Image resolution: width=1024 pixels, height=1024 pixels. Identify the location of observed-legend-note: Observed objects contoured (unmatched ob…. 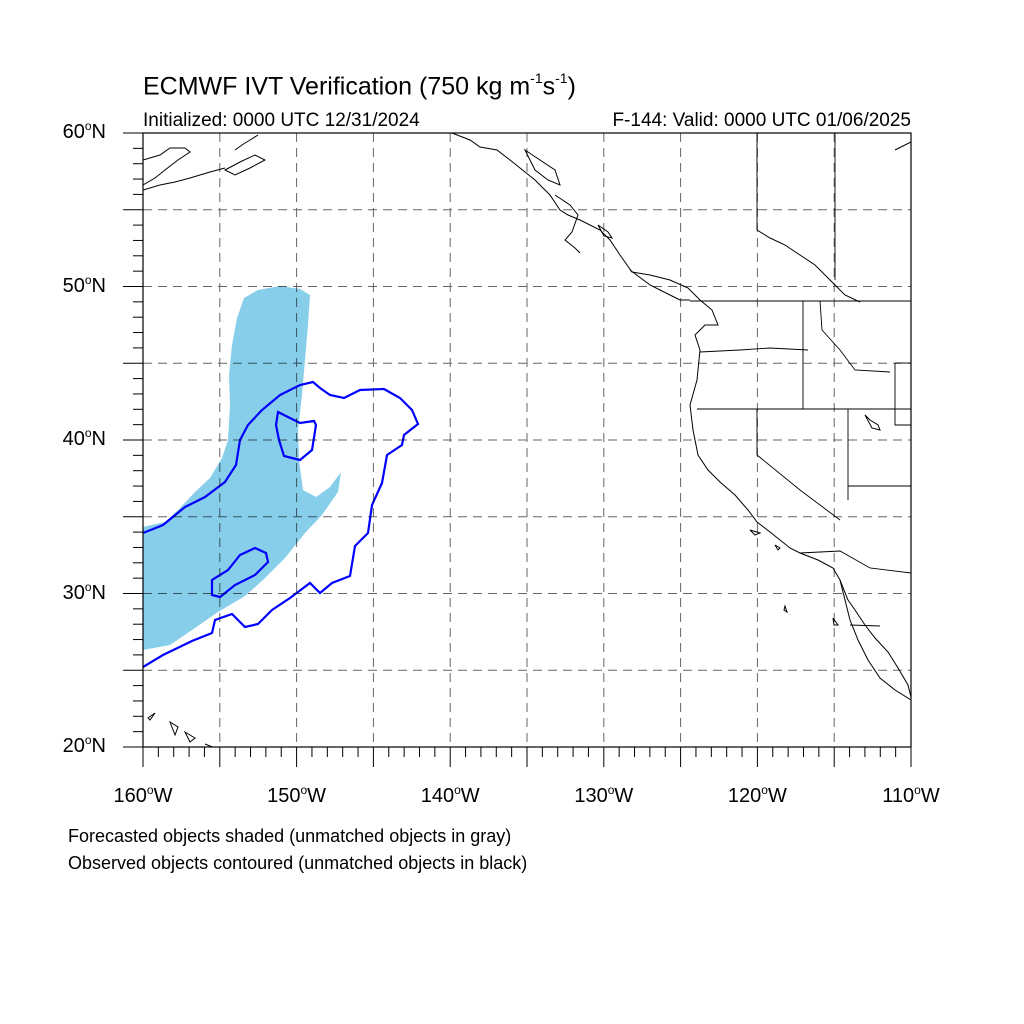
(298, 863).